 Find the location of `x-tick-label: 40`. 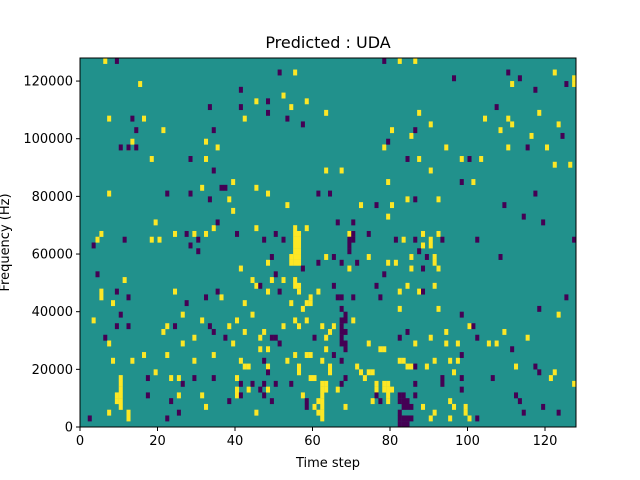

x-tick-label: 40 is located at coordinates (235, 441).